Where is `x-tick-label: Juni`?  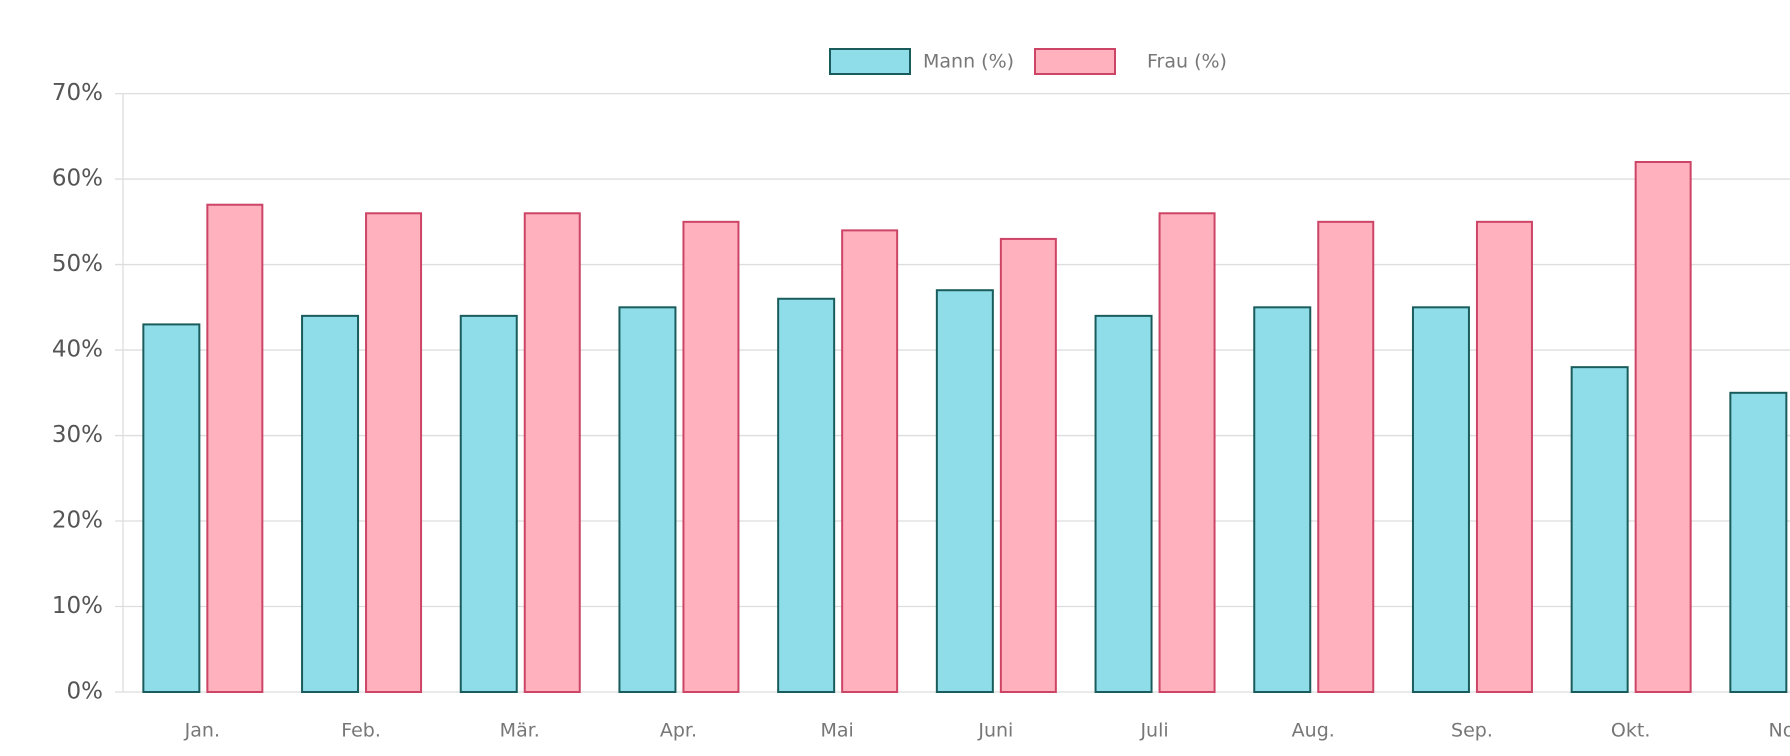 x-tick-label: Juni is located at coordinates (995, 731).